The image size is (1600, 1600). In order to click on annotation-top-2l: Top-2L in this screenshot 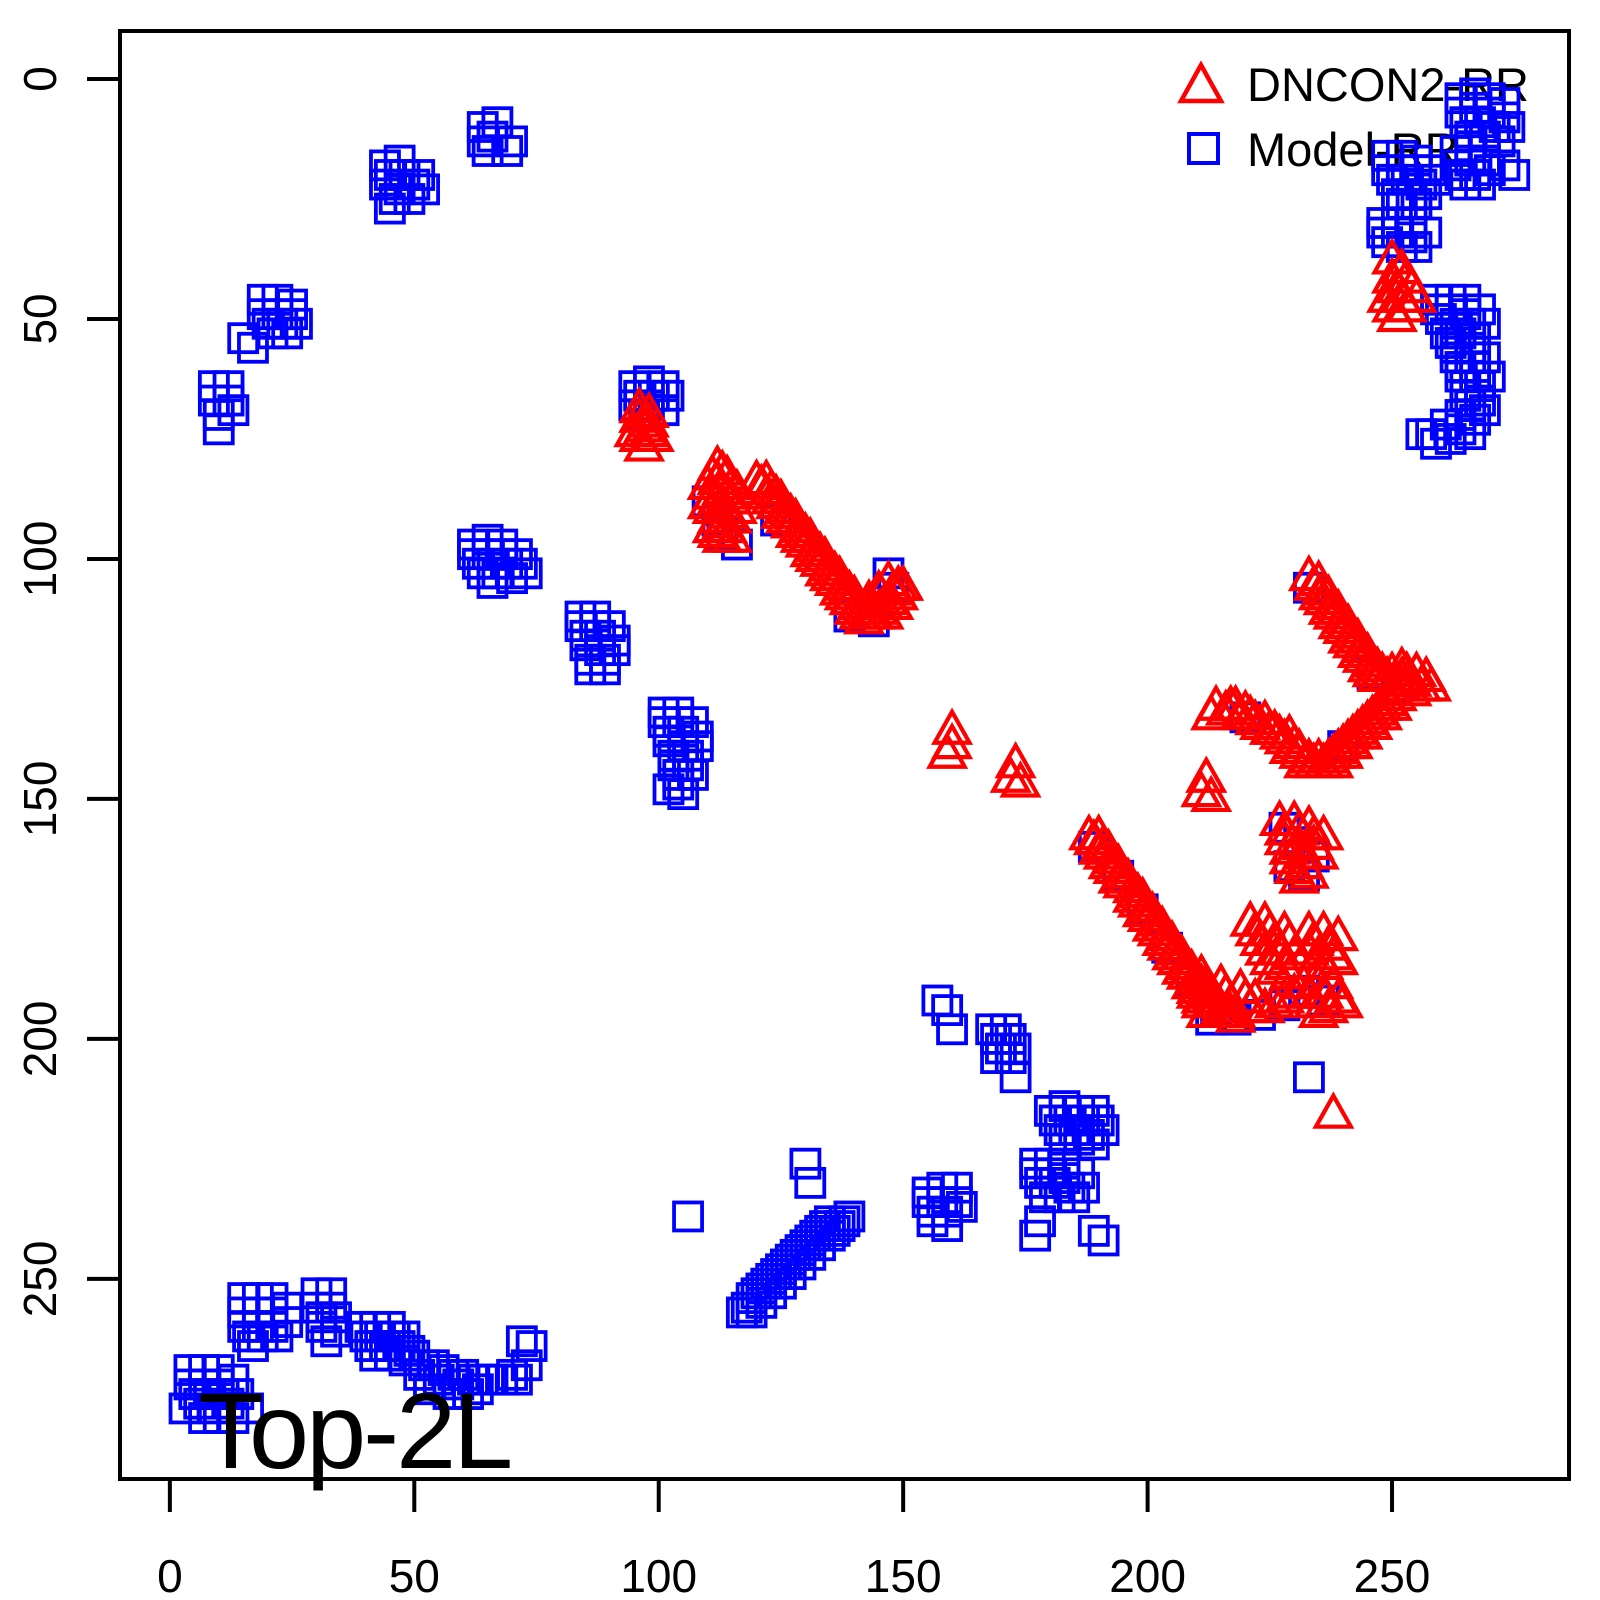, I will do `click(354, 1430)`.